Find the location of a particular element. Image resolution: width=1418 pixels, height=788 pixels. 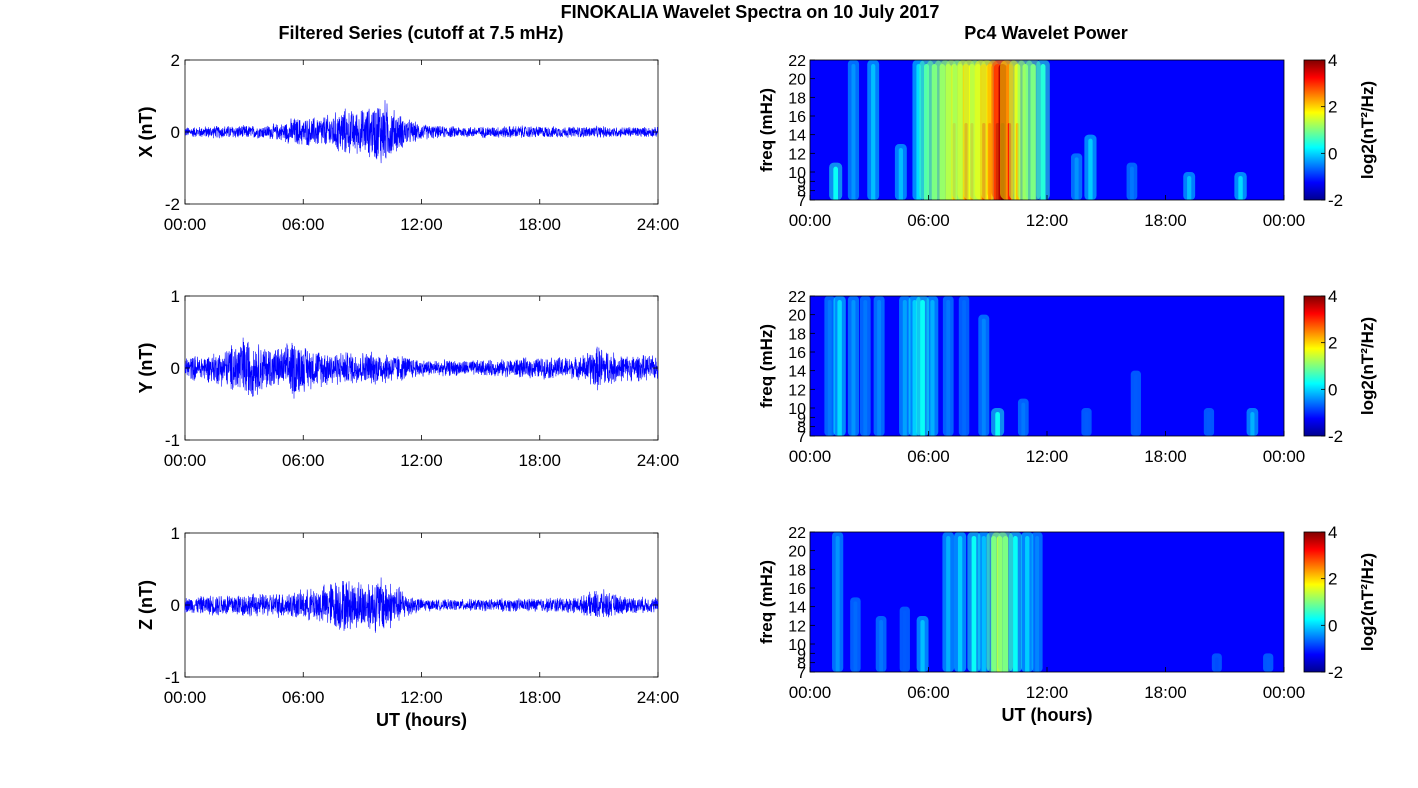

series-panel-y: -1 0 1 00:00 06:00 12:00 18:00 24:00 Y (nT) is located at coordinates (407, 378).